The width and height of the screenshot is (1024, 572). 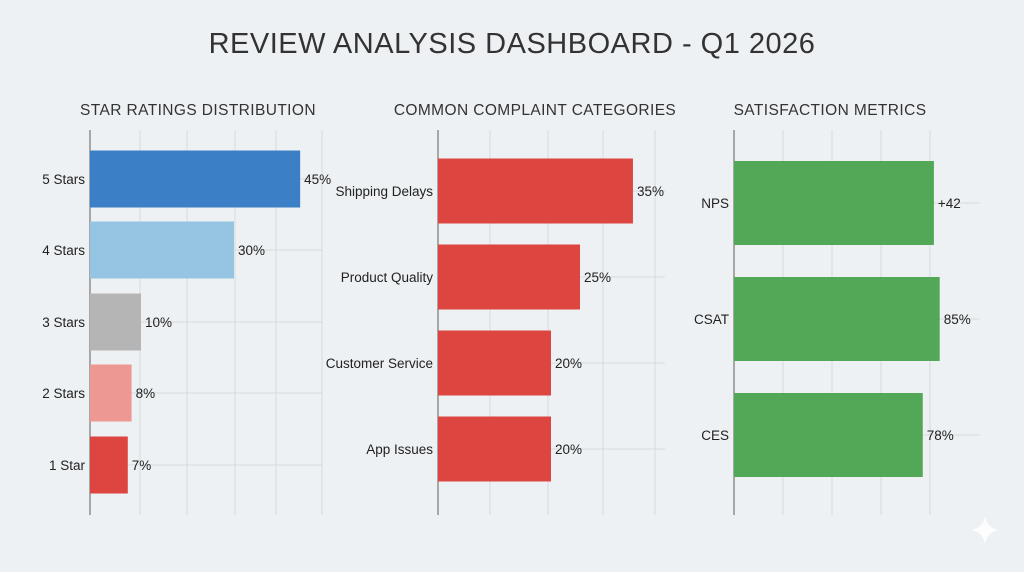 I want to click on bar-4-stars, so click(x=162, y=250).